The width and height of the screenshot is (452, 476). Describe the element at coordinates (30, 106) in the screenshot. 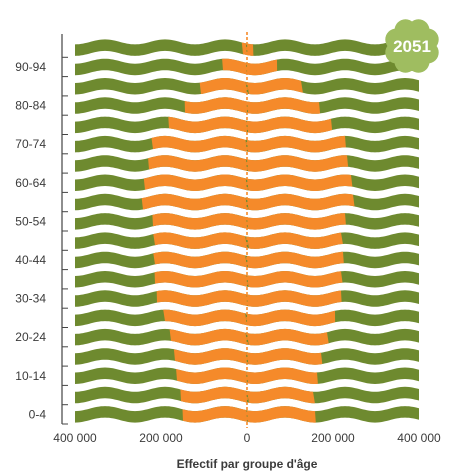

I see `y-tick-label: 80-84` at that location.